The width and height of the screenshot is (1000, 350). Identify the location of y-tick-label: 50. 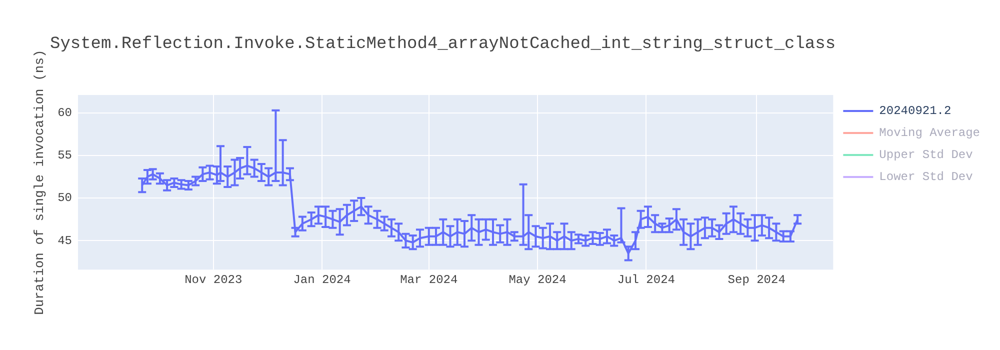
(65, 198).